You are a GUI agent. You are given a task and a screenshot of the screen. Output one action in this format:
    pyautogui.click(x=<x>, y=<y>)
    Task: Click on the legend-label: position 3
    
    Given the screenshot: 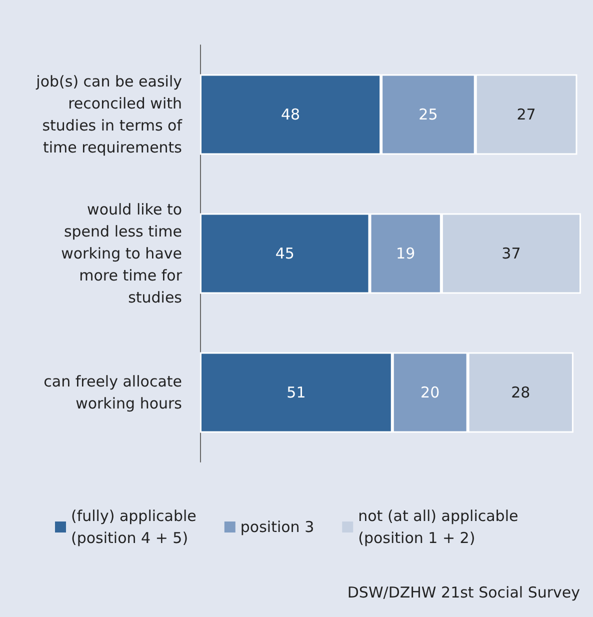 What is the action you would take?
    pyautogui.click(x=277, y=527)
    